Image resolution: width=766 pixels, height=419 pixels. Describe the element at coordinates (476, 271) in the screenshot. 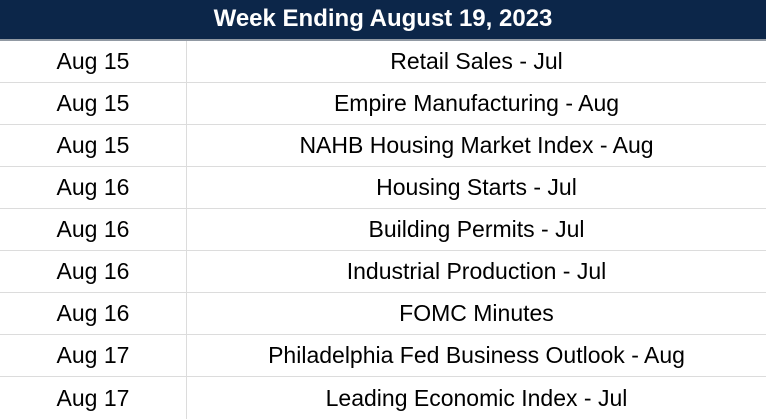

I see `event-cell: Industrial Production - Jul` at that location.